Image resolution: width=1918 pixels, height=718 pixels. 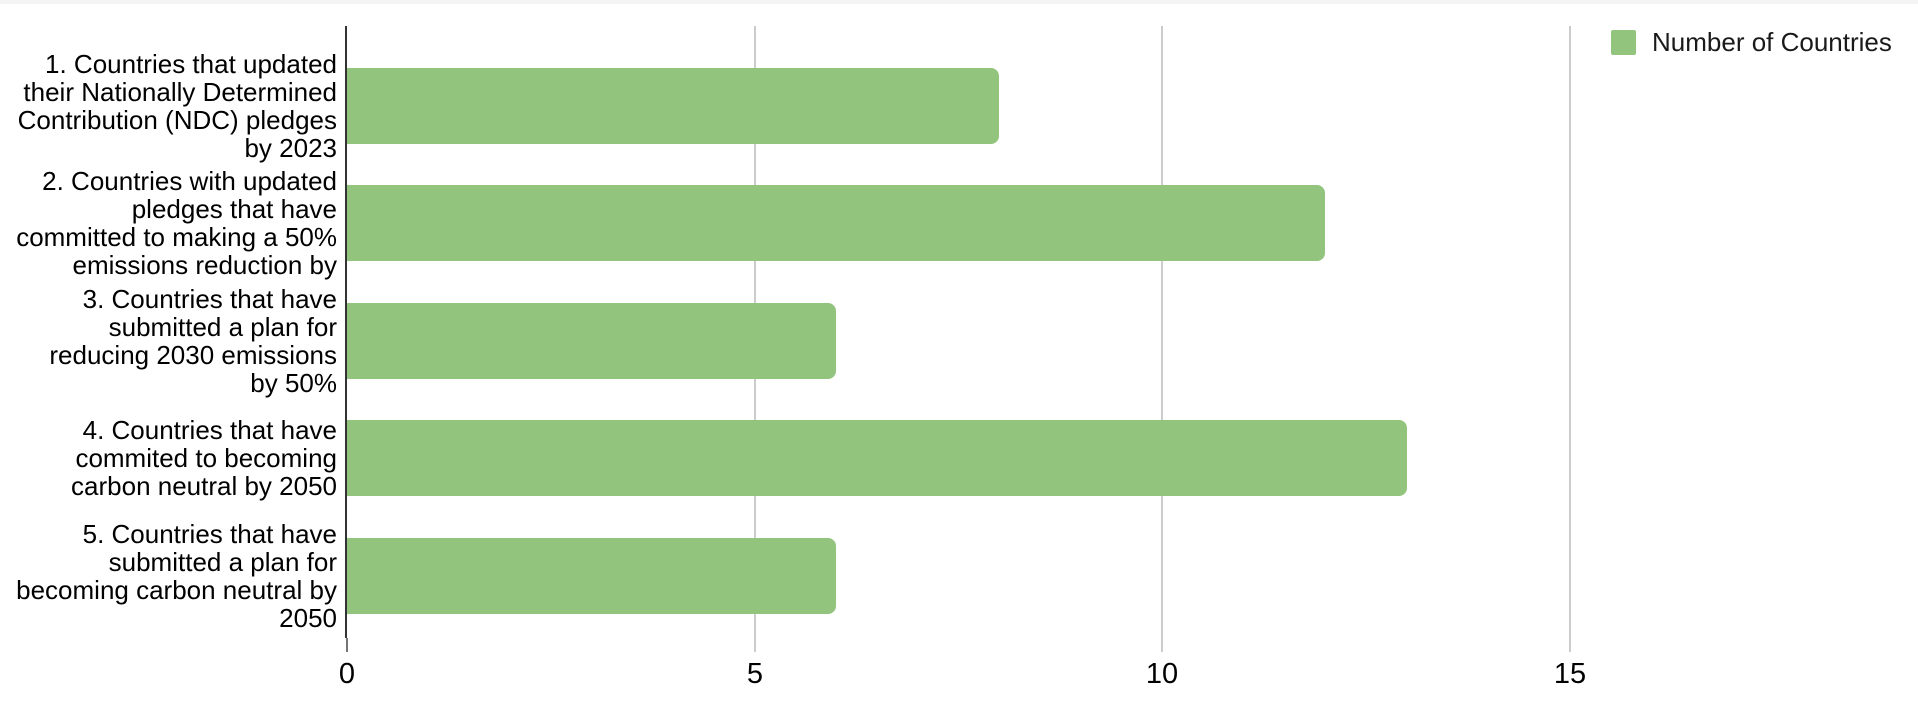 I want to click on x-axis-tick-label: 0, so click(x=347, y=674).